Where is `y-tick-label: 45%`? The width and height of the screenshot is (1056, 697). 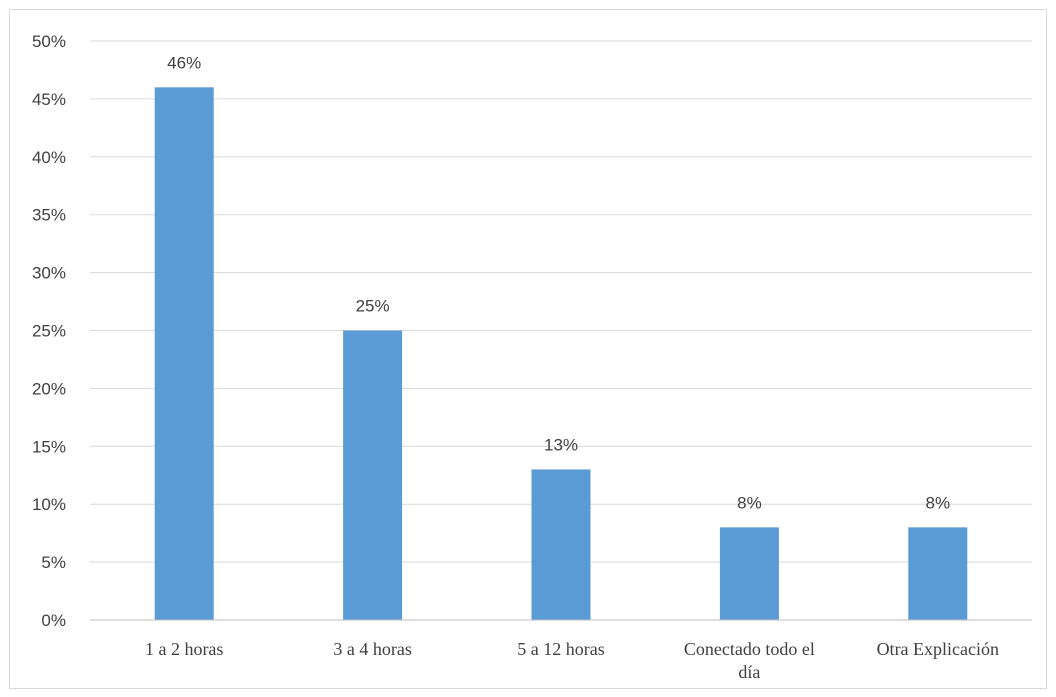 y-tick-label: 45% is located at coordinates (49, 99).